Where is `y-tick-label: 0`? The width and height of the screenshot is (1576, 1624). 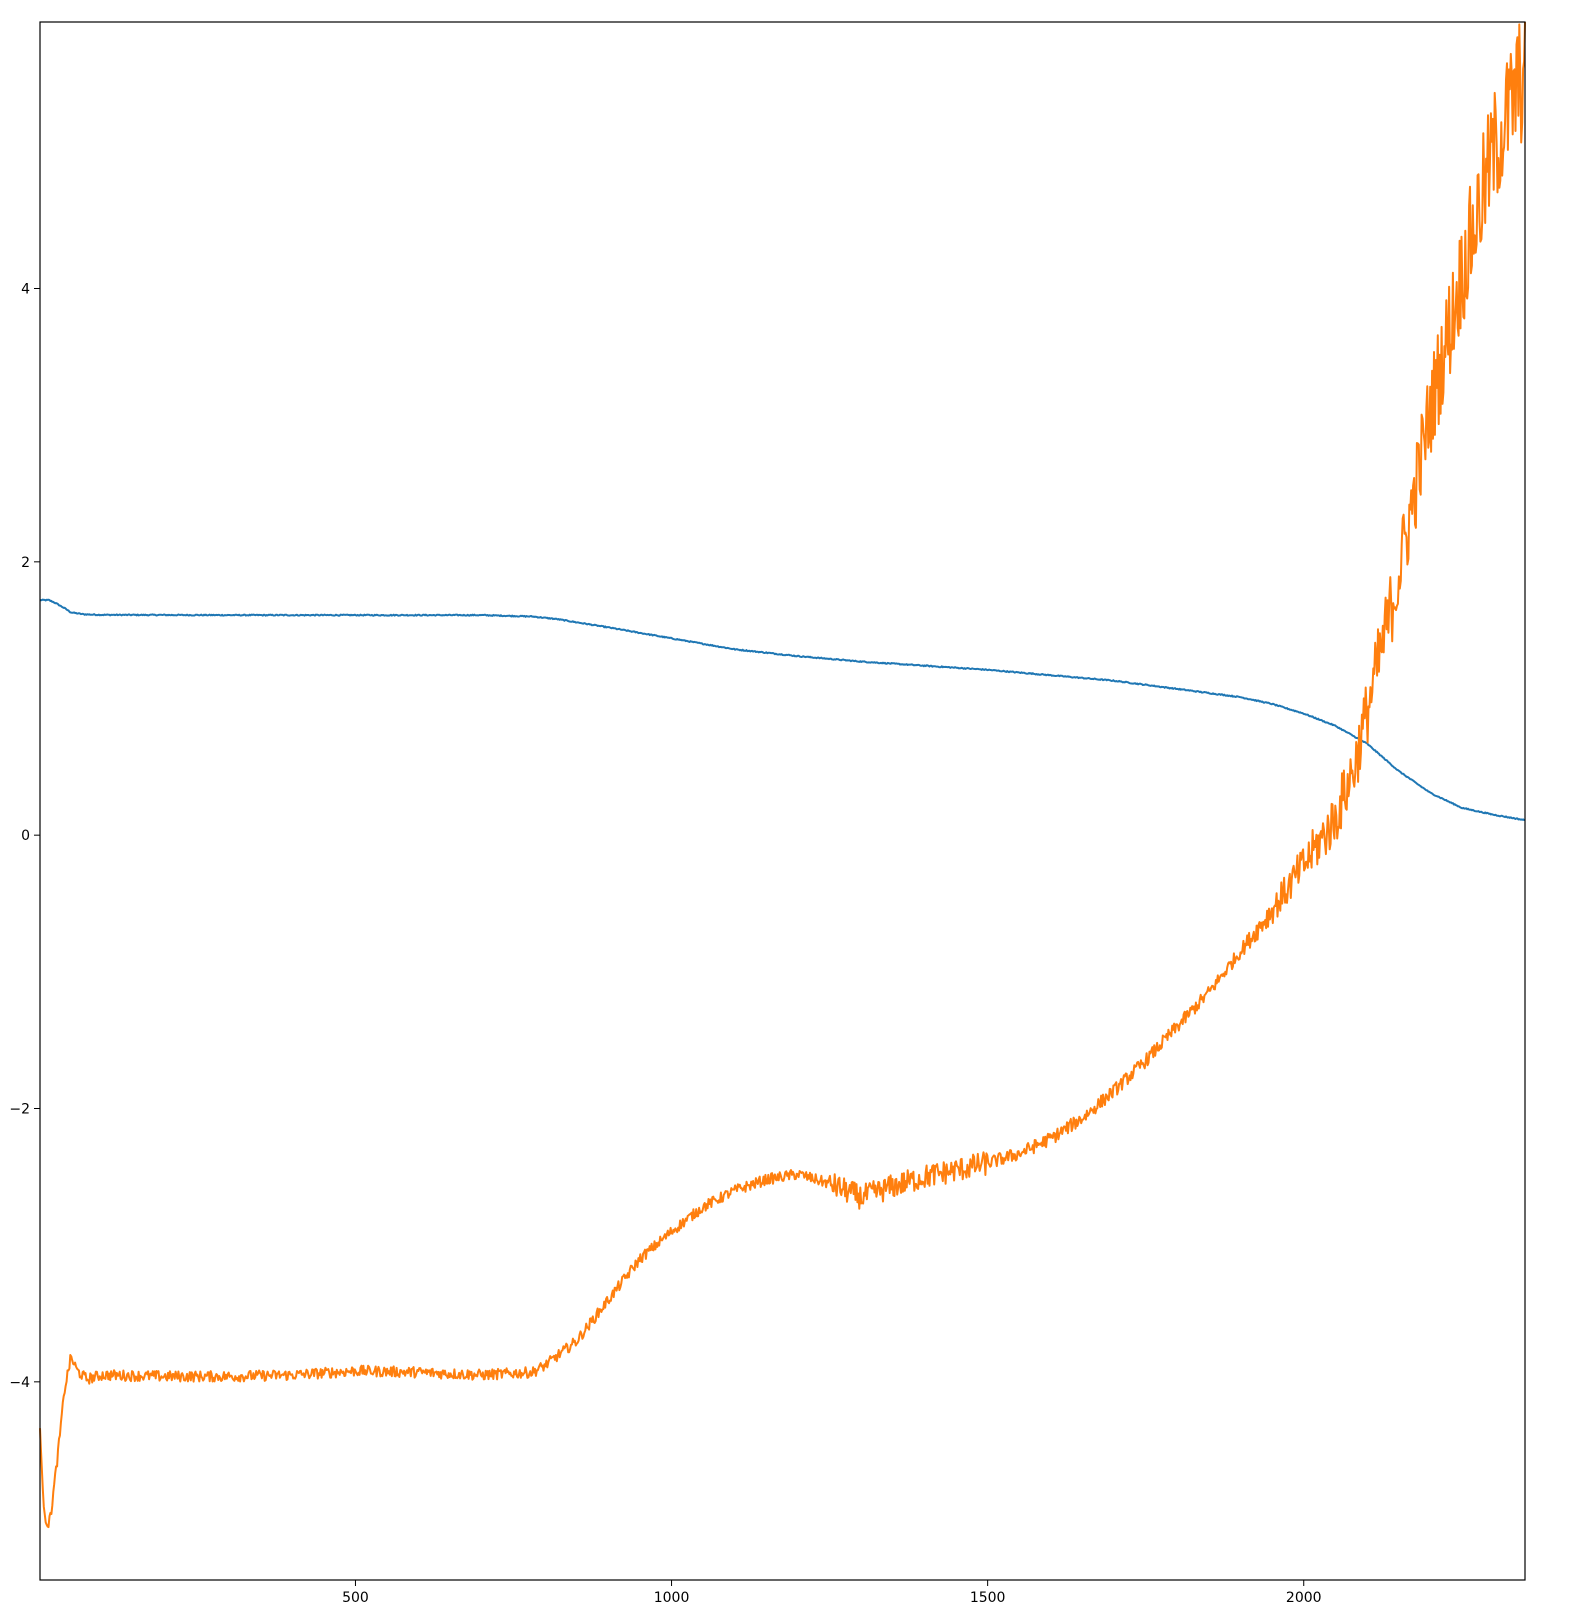
y-tick-label: 0 is located at coordinates (25, 836).